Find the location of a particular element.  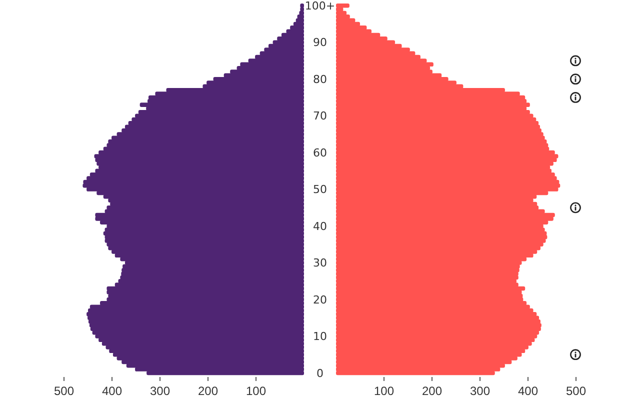

y-tick-label: 50 is located at coordinates (320, 189).